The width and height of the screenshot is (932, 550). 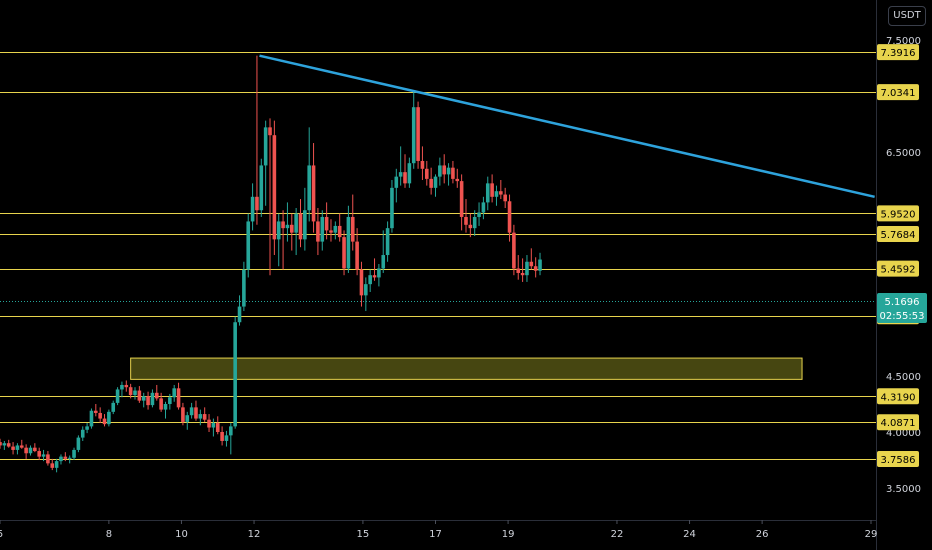 What do you see at coordinates (907, 16) in the screenshot?
I see `currency-button: USDT` at bounding box center [907, 16].